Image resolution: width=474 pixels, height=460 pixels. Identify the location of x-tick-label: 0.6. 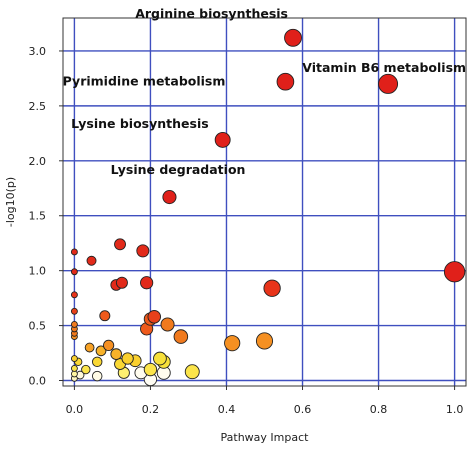
(303, 409).